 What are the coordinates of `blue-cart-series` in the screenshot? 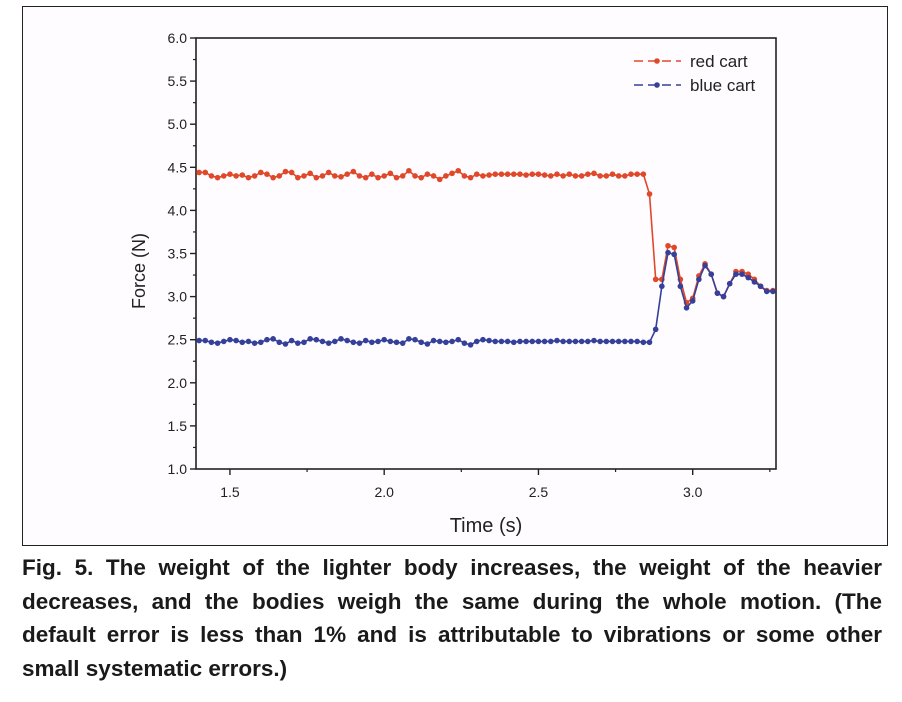 It's located at (486, 298).